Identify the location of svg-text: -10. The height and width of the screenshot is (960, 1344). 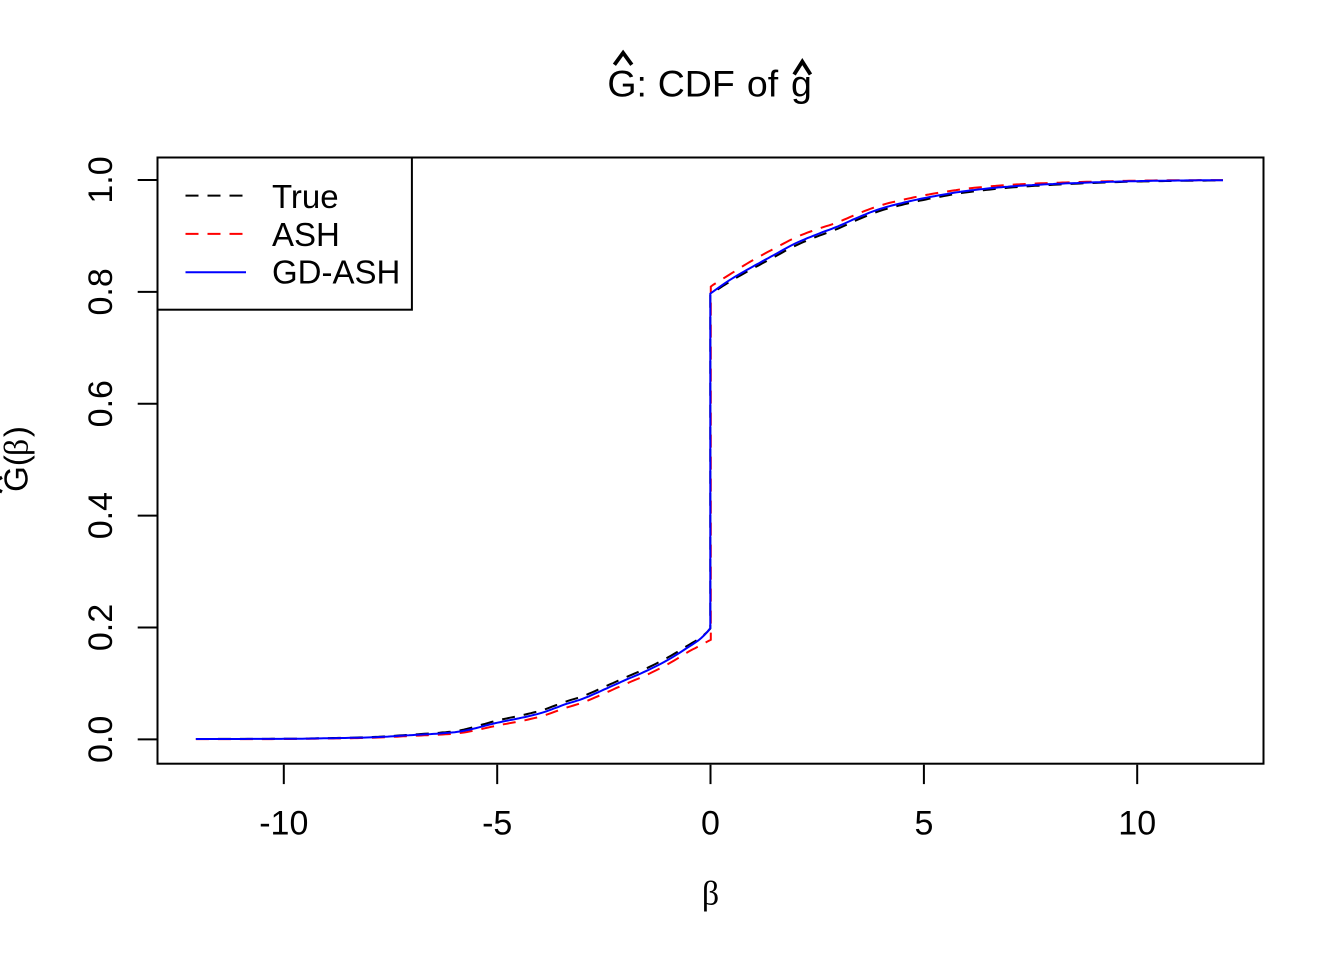
(283, 824).